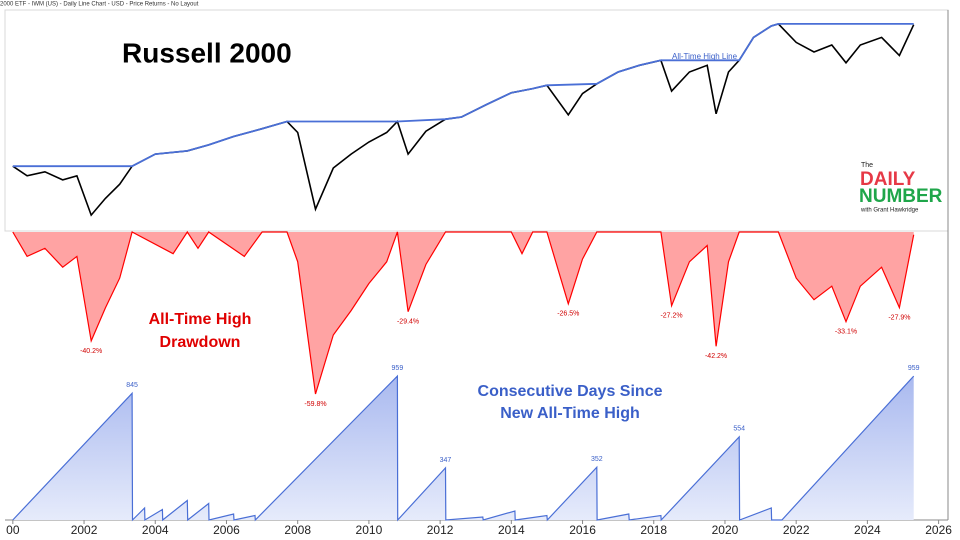 The height and width of the screenshot is (540, 960). I want to click on annotation: All-Time High Line, so click(705, 56).